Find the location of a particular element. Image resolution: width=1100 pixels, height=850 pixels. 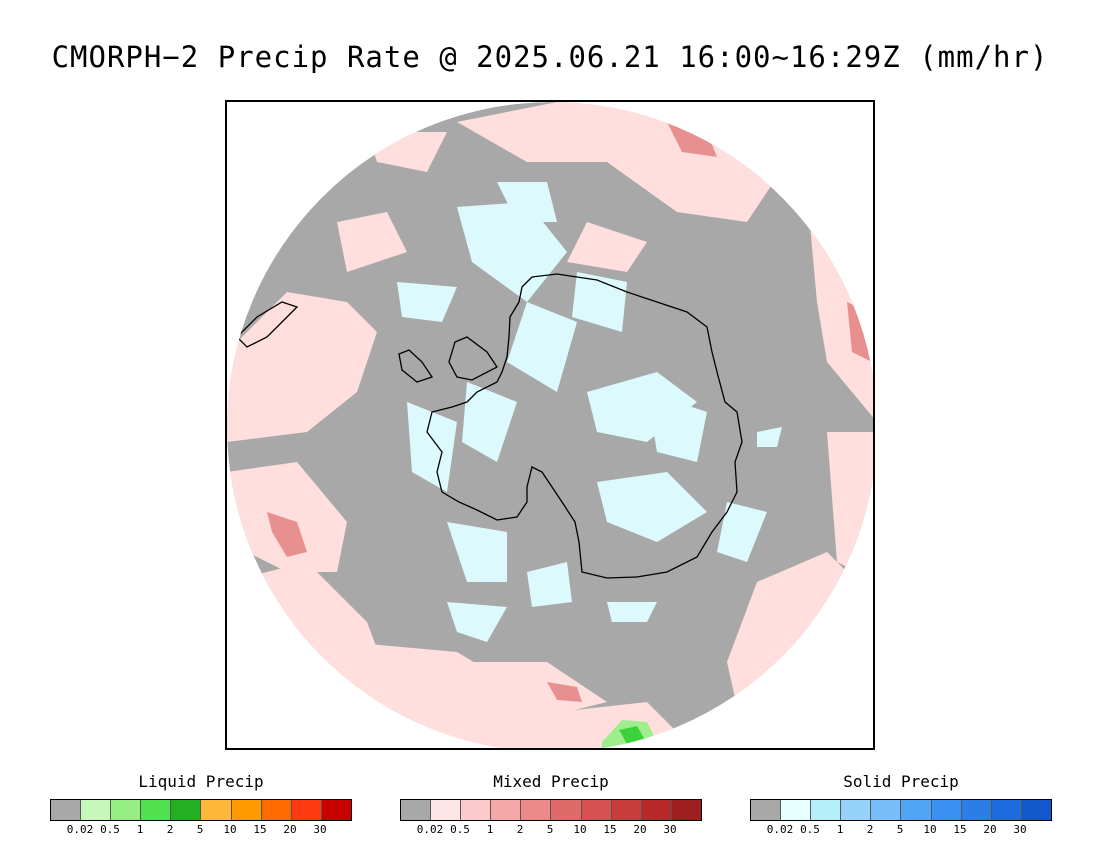

legend-title: Solid Precip is located at coordinates (901, 781).